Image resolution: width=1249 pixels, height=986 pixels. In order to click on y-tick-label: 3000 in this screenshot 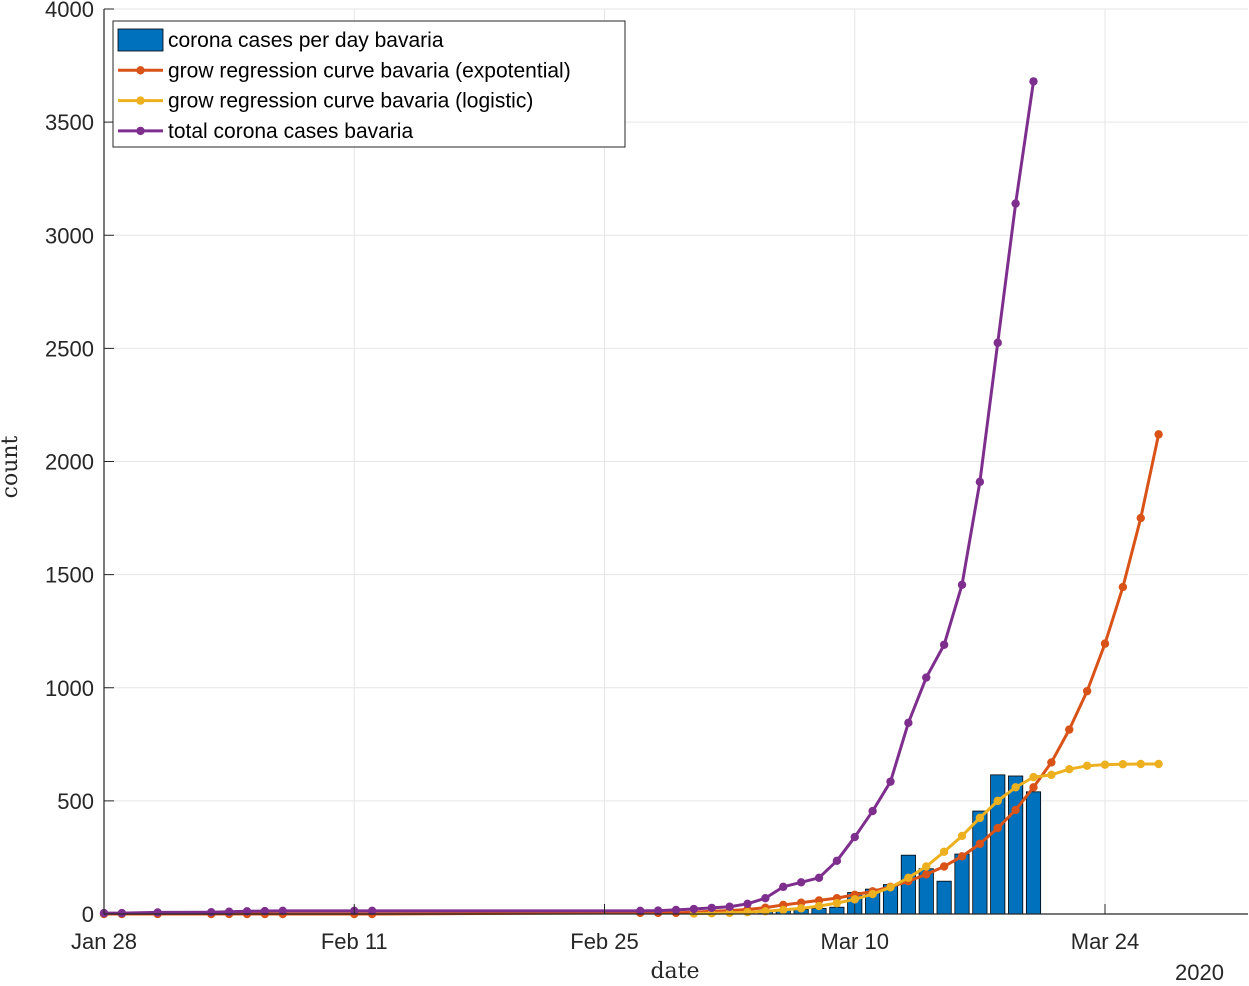, I will do `click(69, 235)`.